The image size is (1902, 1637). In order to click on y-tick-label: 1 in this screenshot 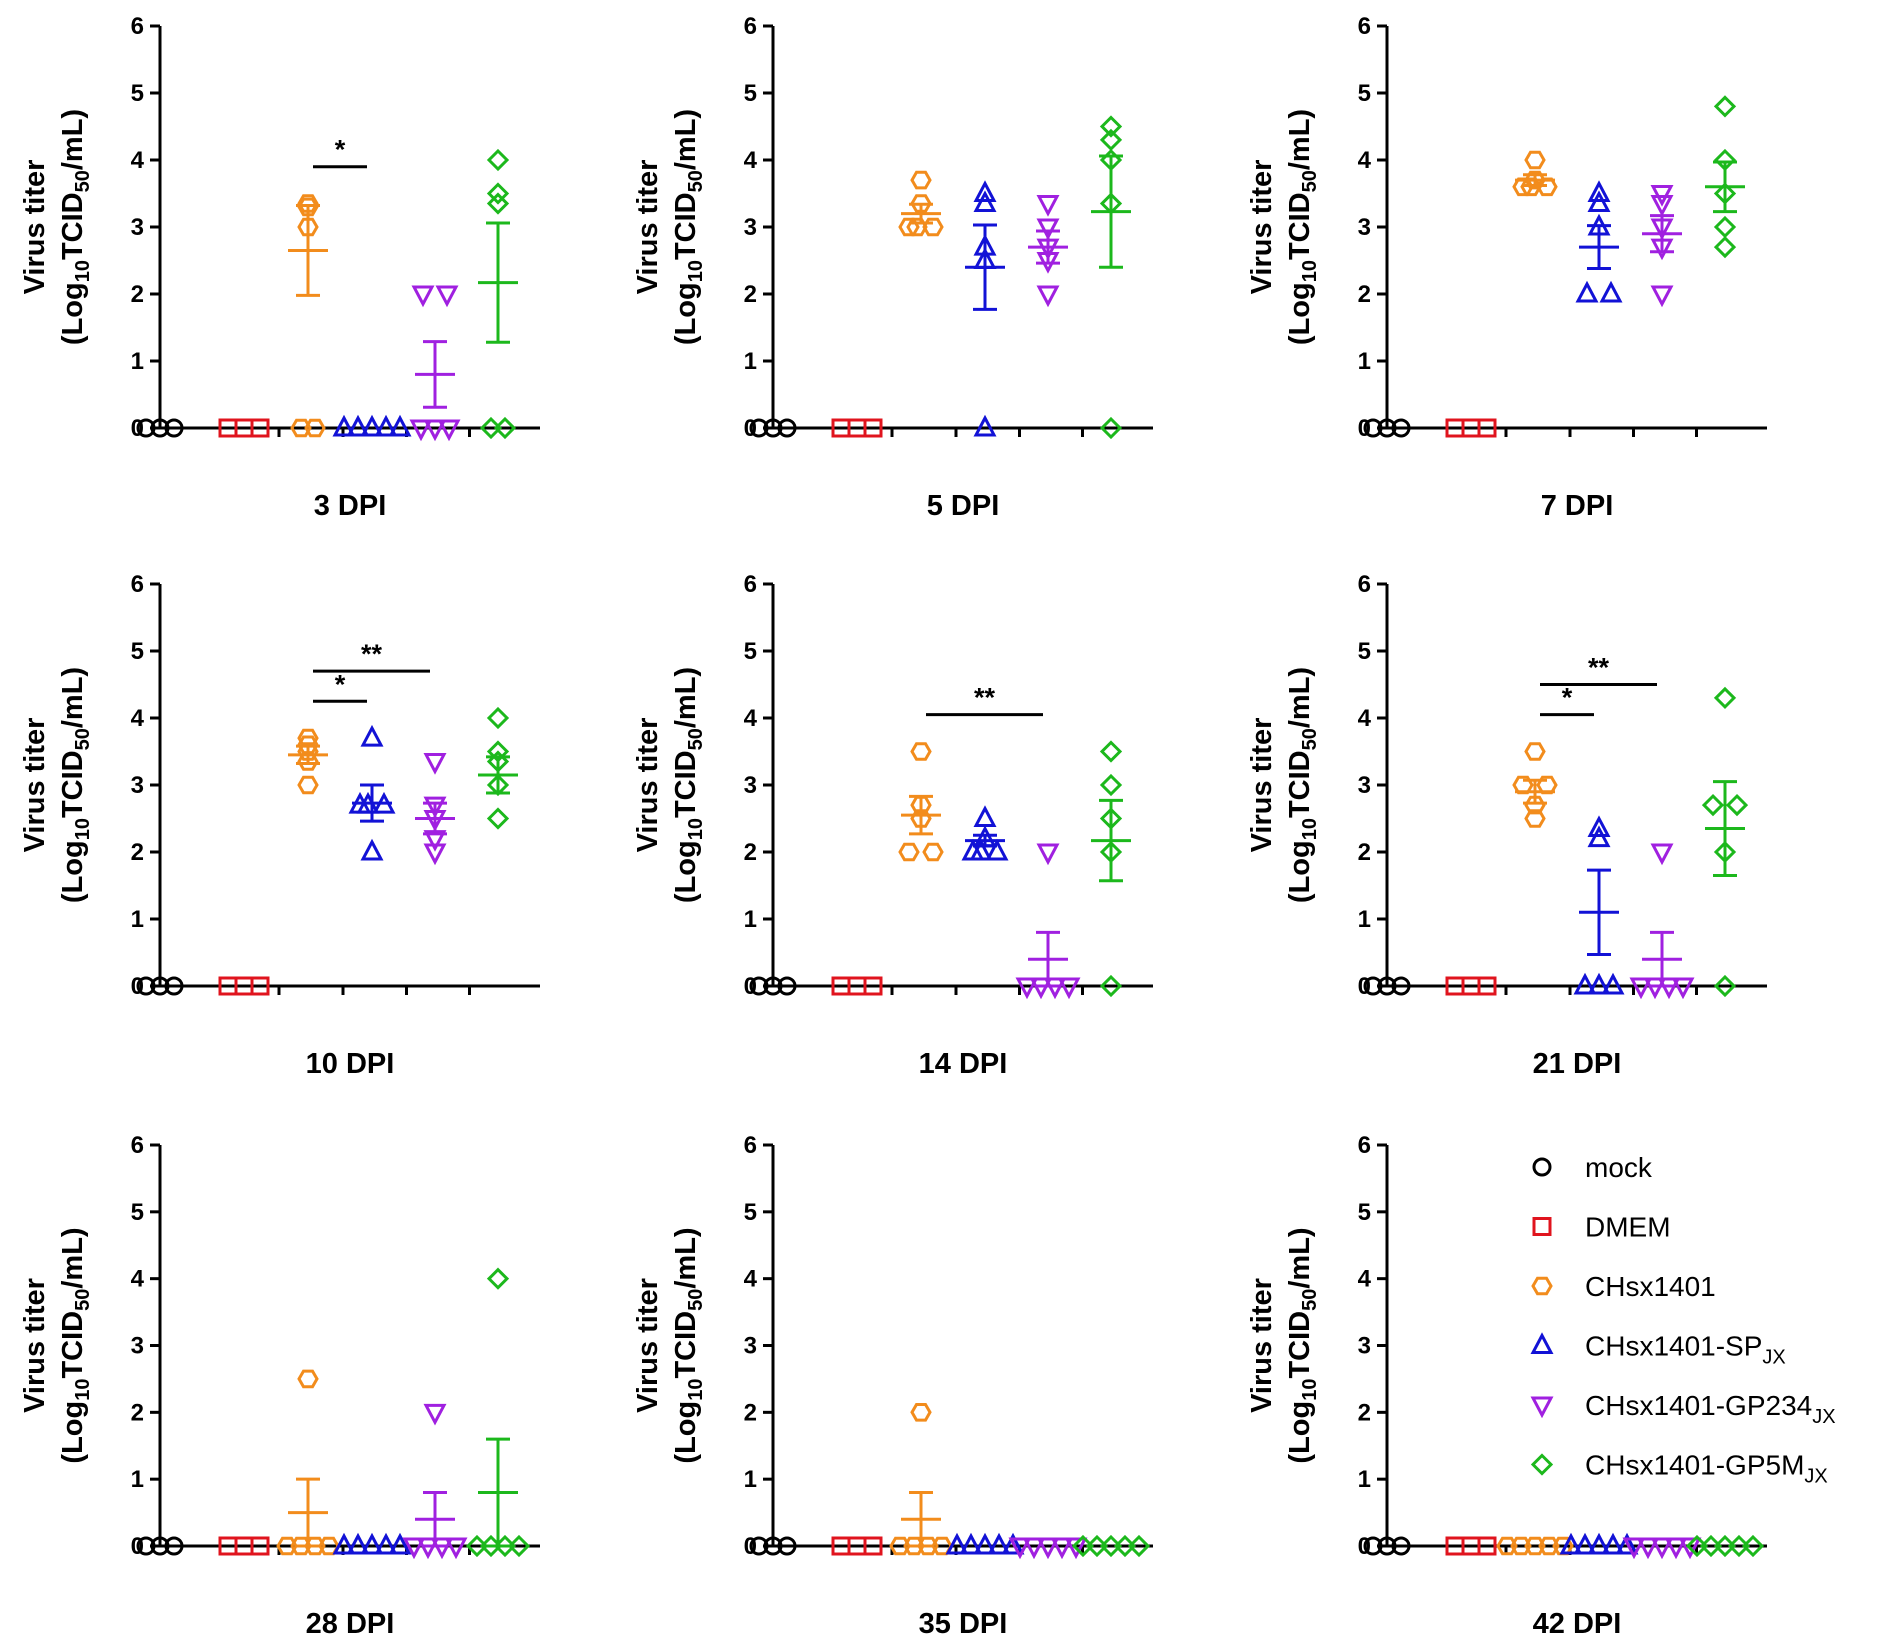, I will do `click(750, 919)`.